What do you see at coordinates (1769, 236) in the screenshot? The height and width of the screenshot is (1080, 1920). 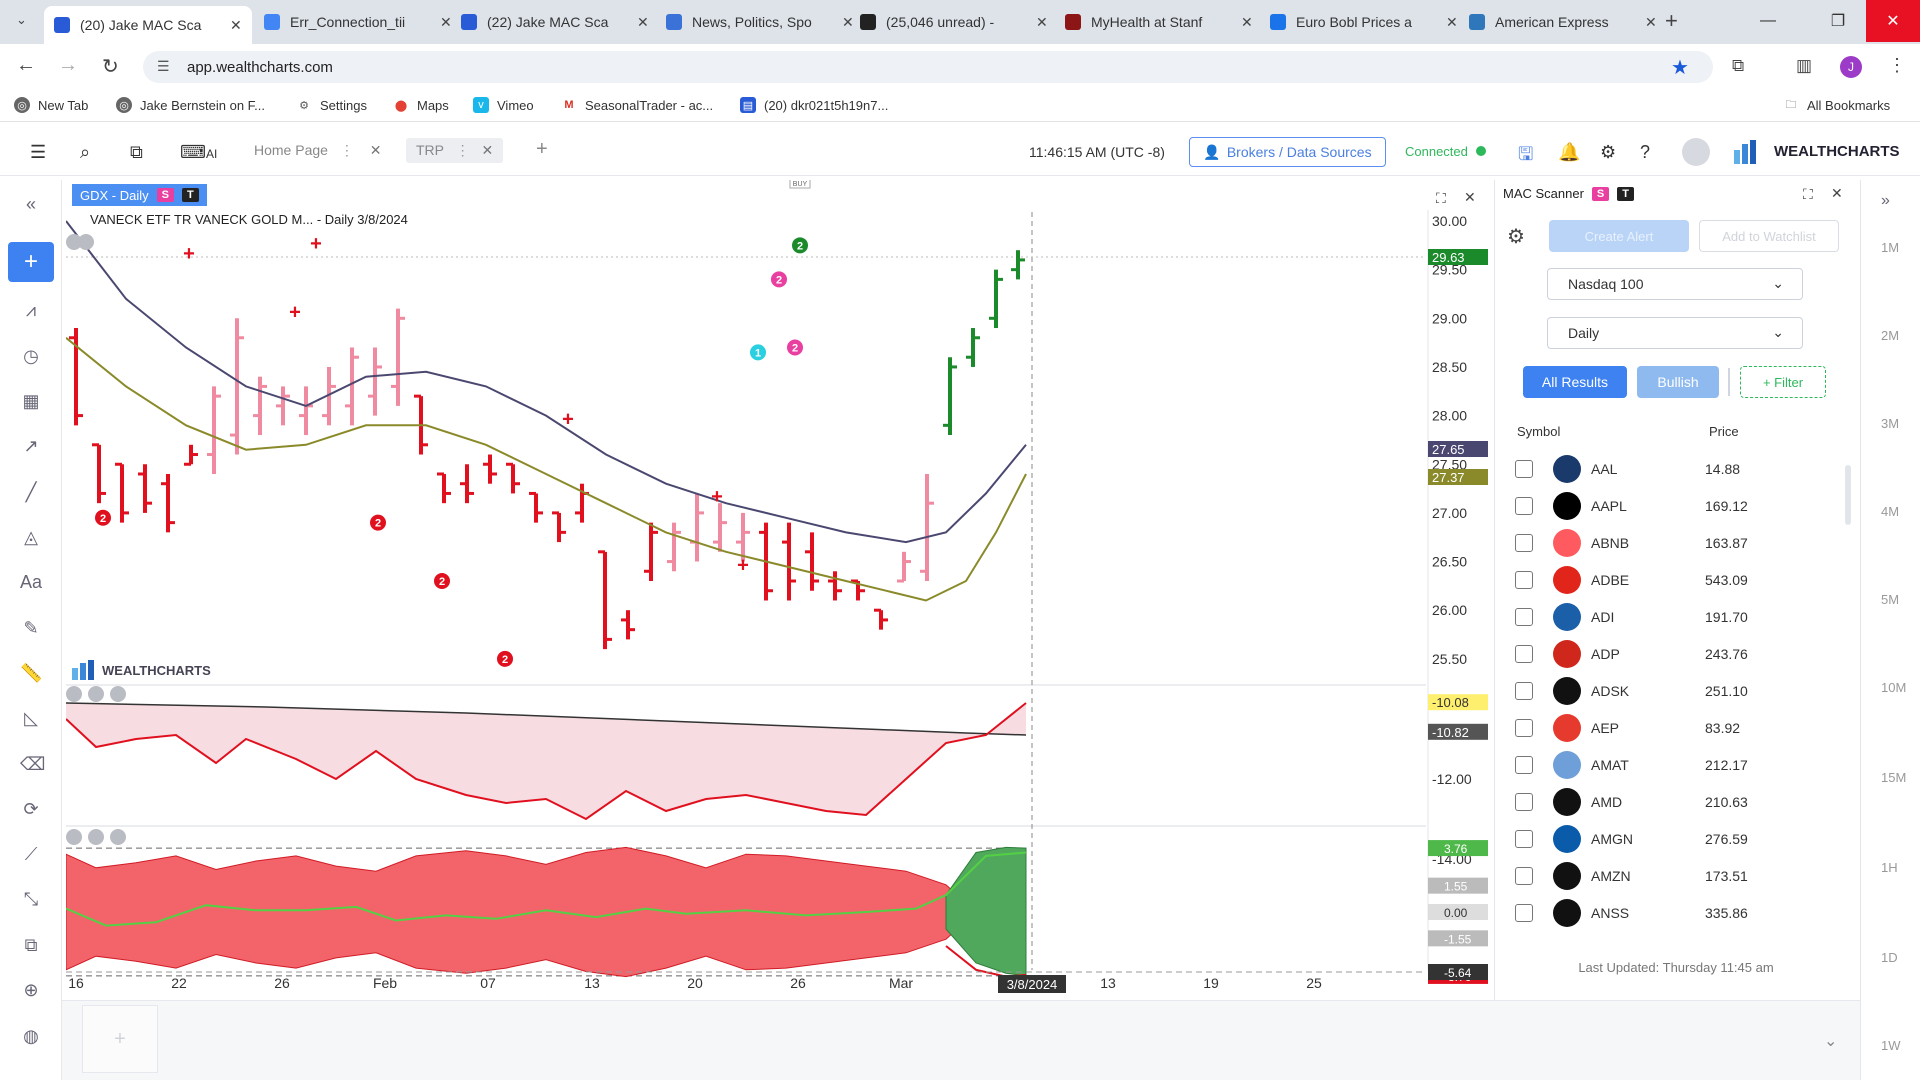 I see `add-to-watchlist-button: Add to Watchlist` at bounding box center [1769, 236].